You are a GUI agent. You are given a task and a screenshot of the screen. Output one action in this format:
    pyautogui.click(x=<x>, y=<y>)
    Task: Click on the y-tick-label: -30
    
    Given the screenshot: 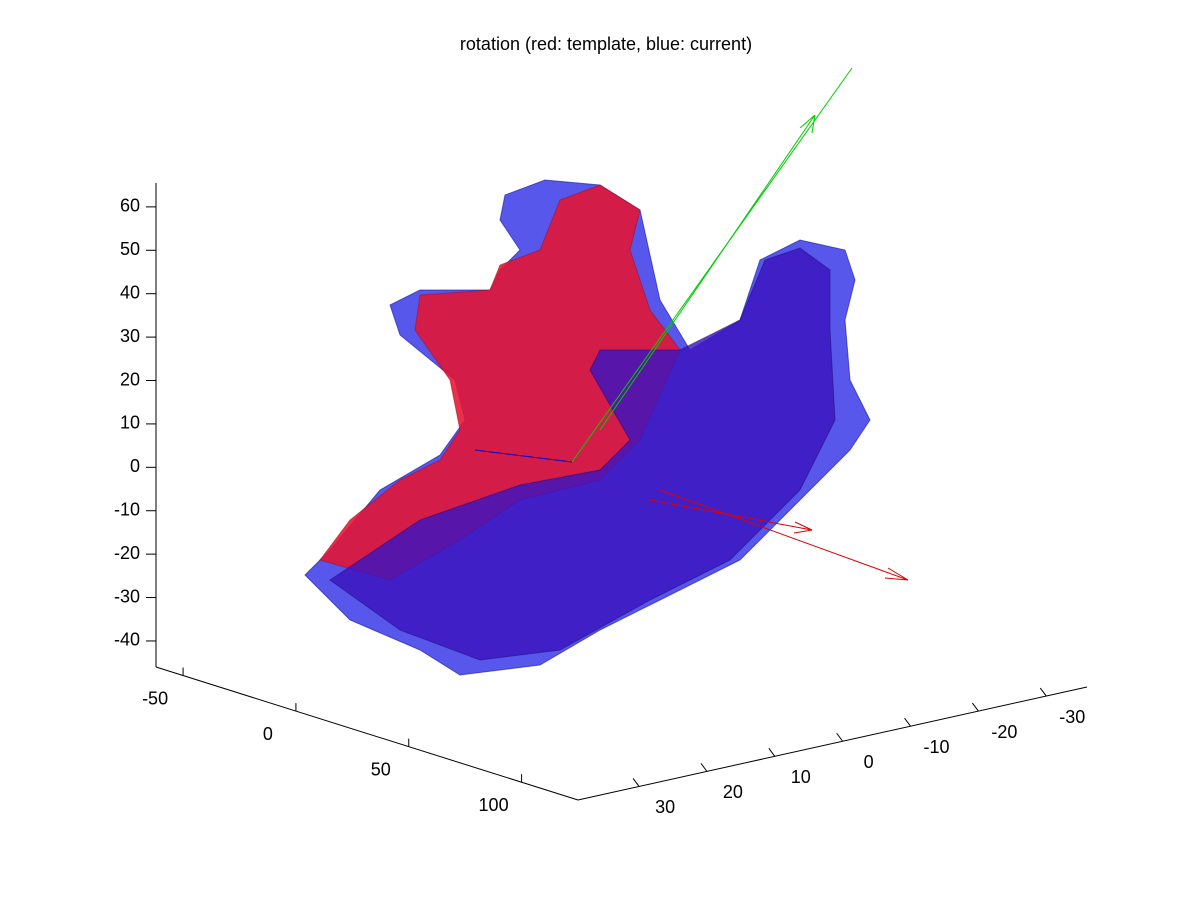 What is the action you would take?
    pyautogui.click(x=1072, y=717)
    